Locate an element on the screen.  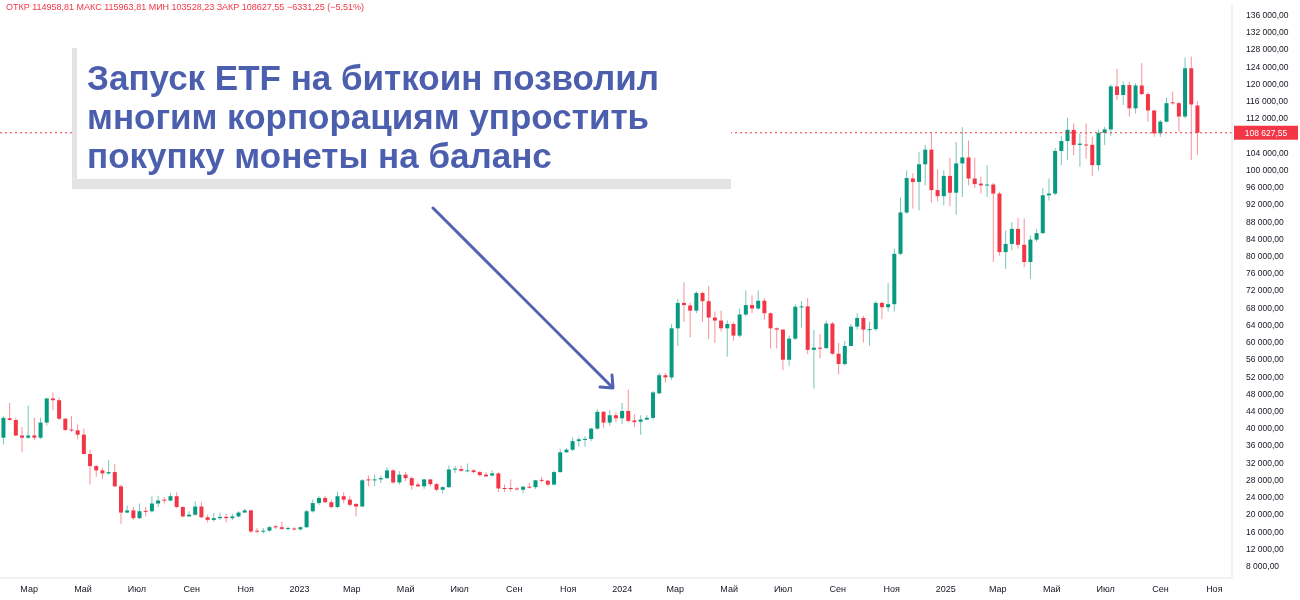
ref-line-label: 108 627,55 is located at coordinates (1266, 132).